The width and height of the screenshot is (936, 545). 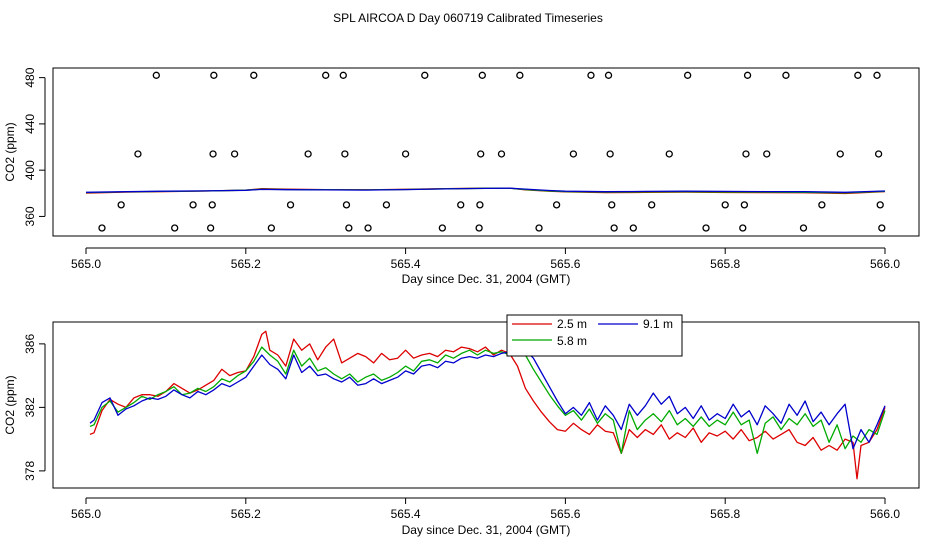 I want to click on bottom-x-tick-label-565-4: 565.4, so click(x=406, y=514).